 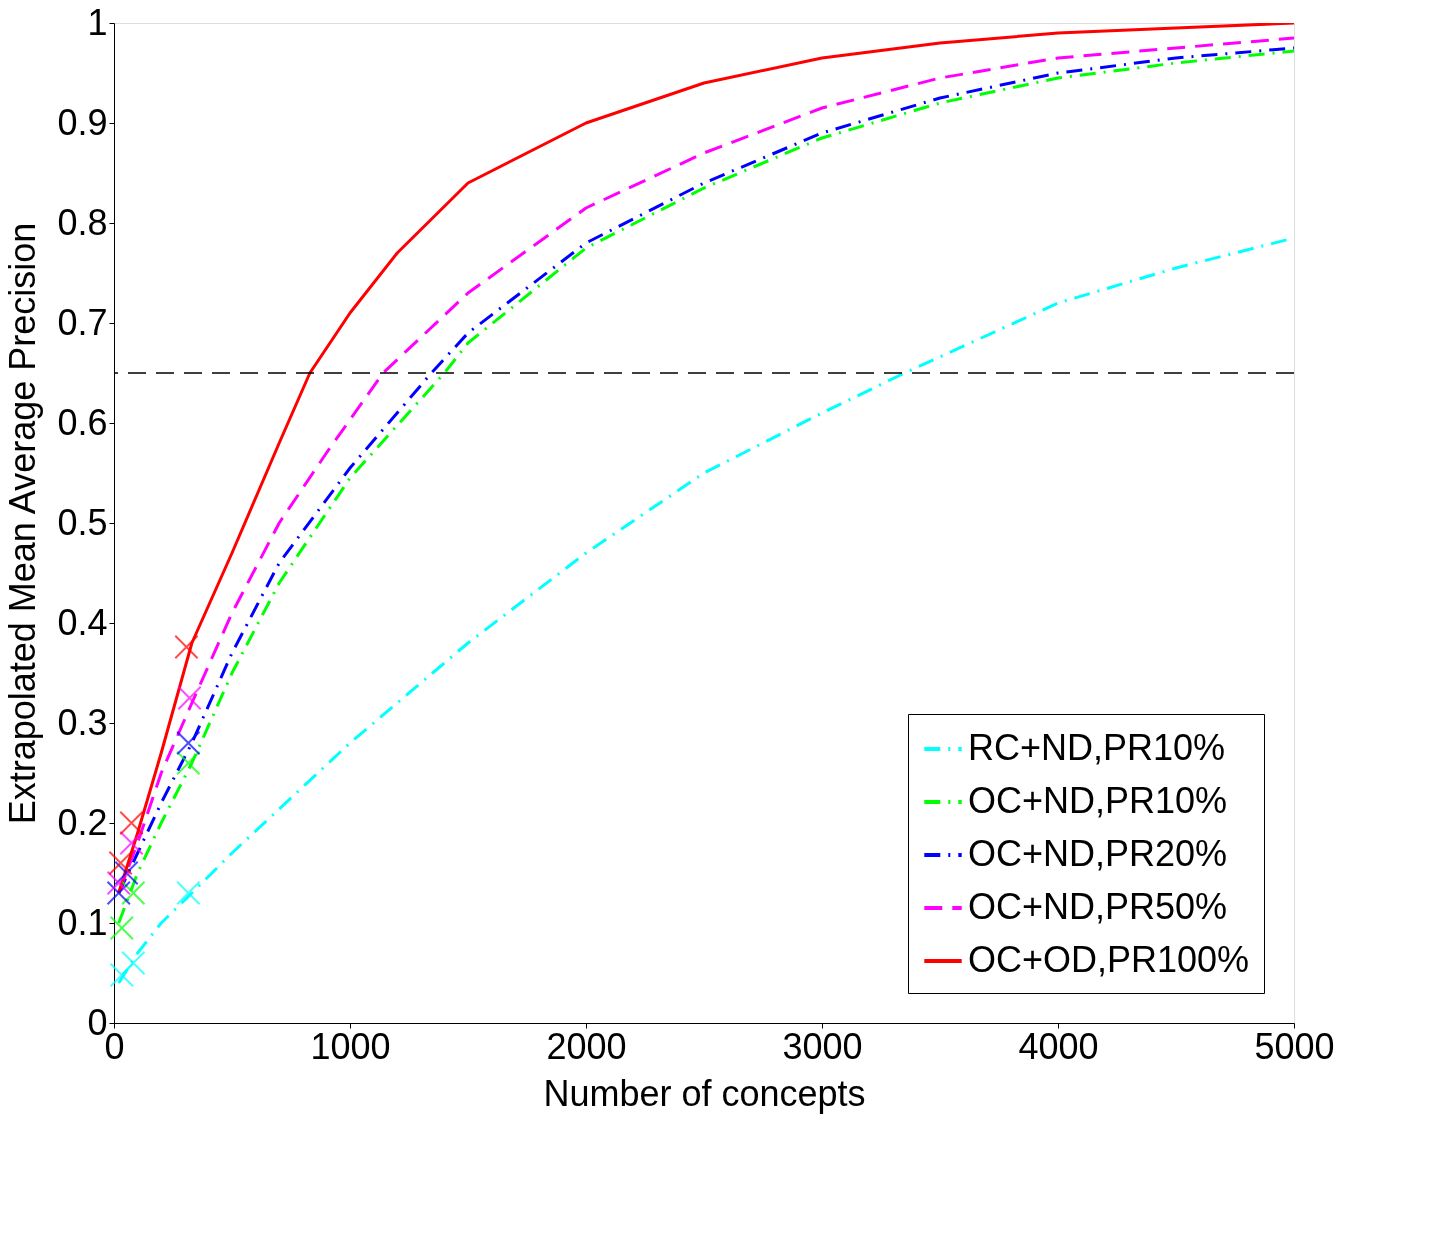 What do you see at coordinates (82, 822) in the screenshot?
I see `y-tick-label: 0.2` at bounding box center [82, 822].